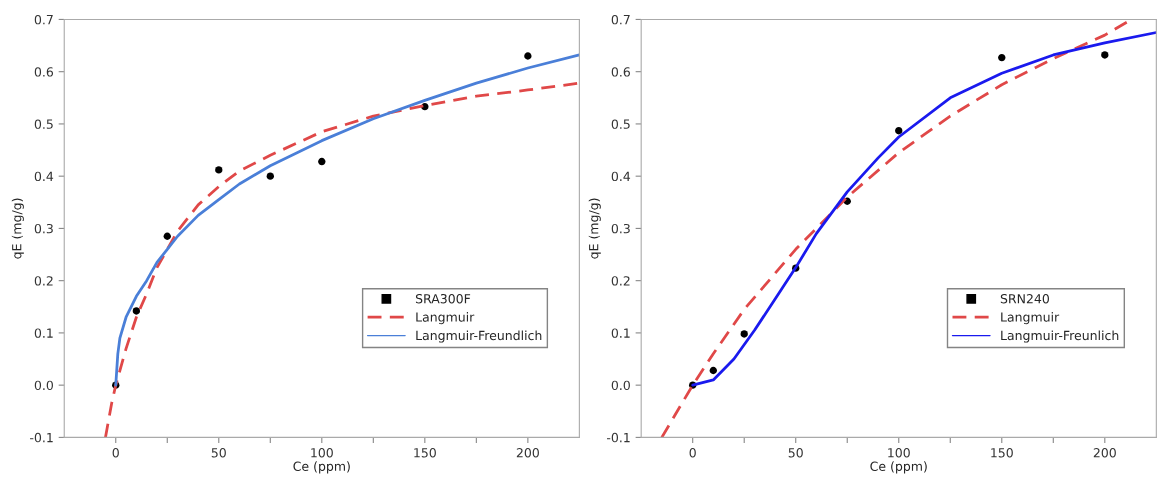 The image size is (1168, 486). I want to click on legend-label: SRN240, so click(1024, 298).